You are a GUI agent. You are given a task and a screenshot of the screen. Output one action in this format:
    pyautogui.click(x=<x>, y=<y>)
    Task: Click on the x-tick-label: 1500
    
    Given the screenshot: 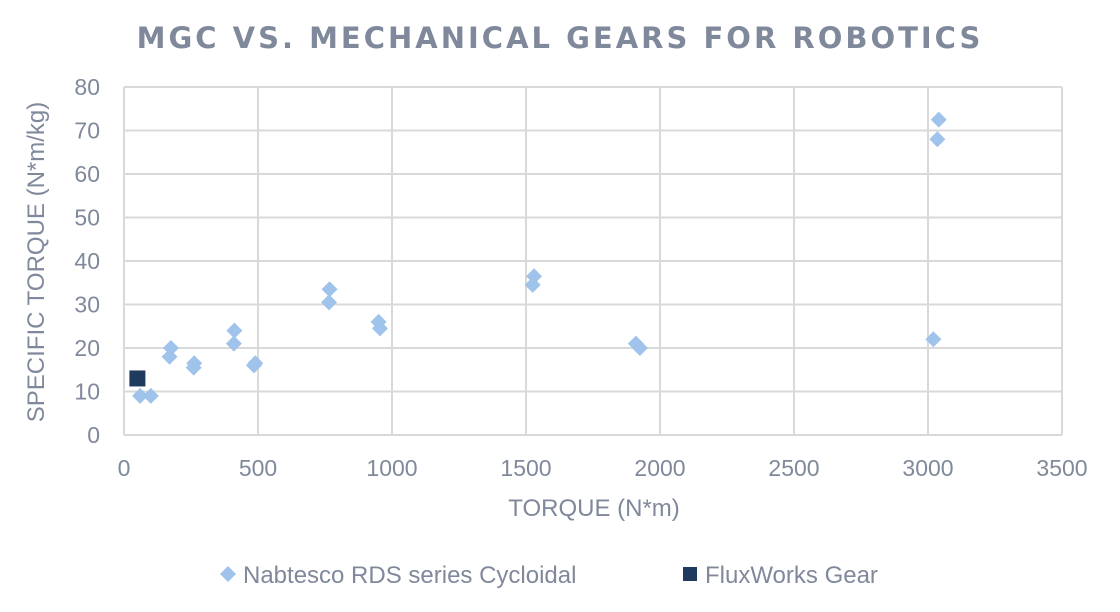 What is the action you would take?
    pyautogui.click(x=525, y=468)
    